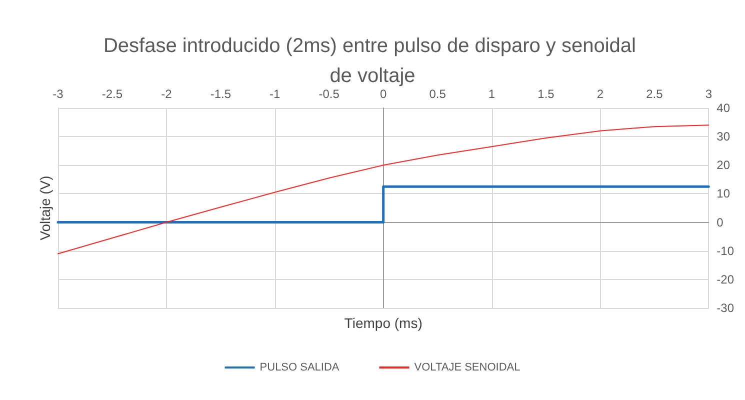  Describe the element at coordinates (58, 94) in the screenshot. I see `x-tick-label: -3` at that location.